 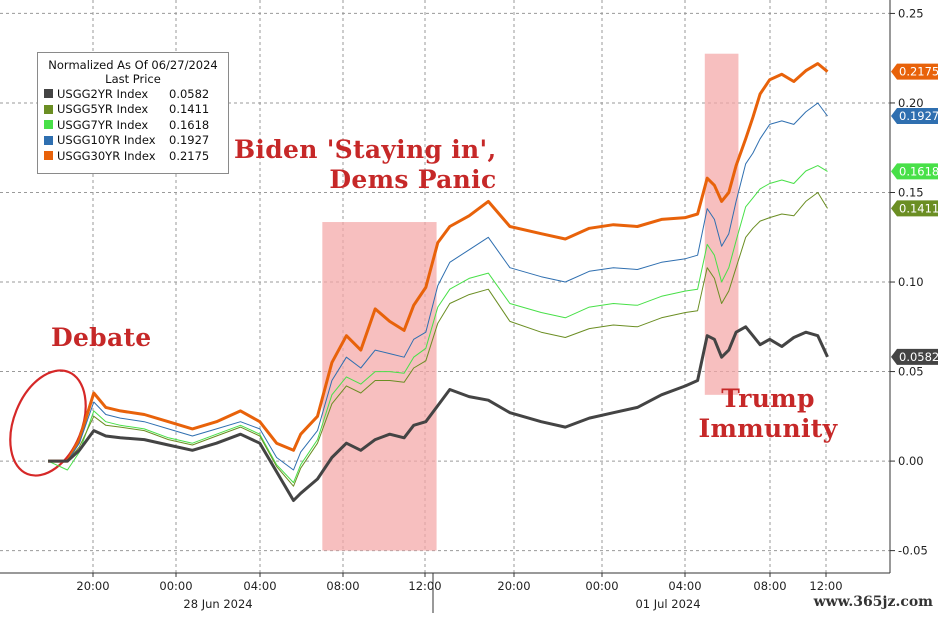 I want to click on legend-series-value: 0.1618, so click(x=189, y=124).